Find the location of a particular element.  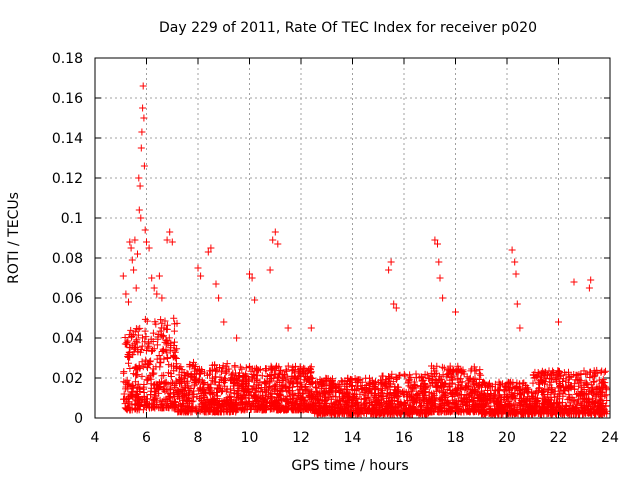

x-tick-label: 8 is located at coordinates (198, 438).